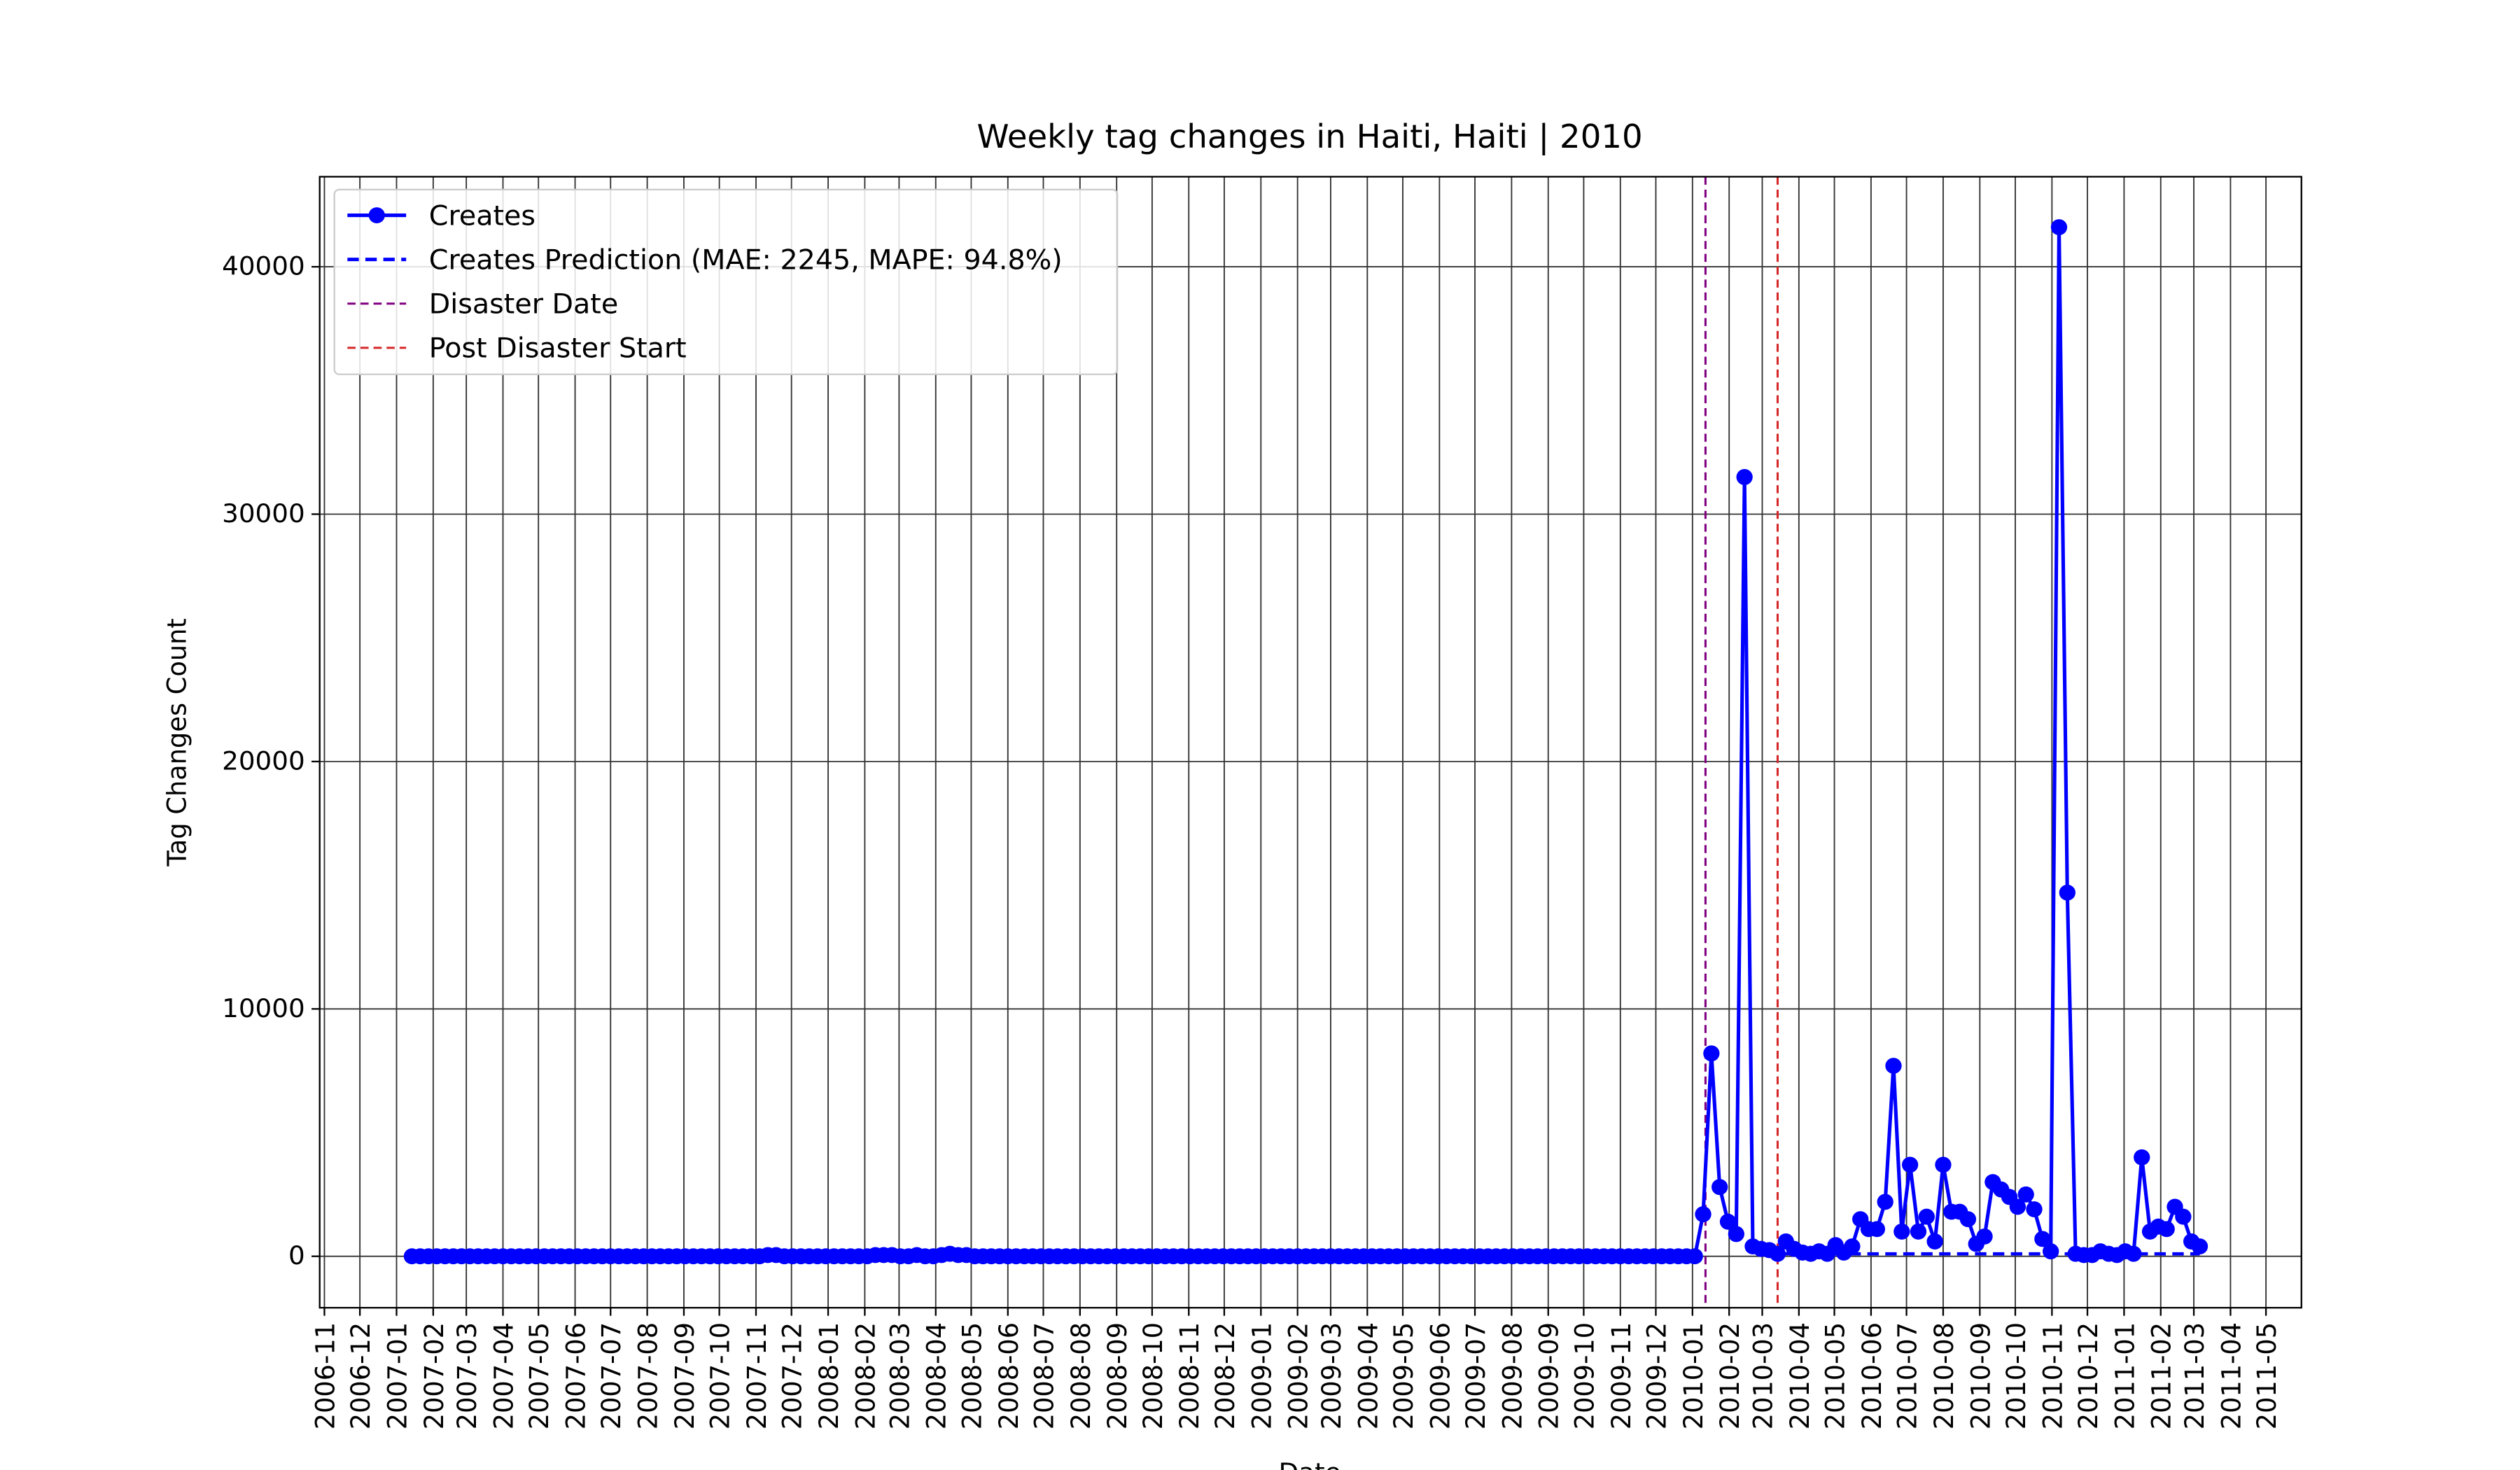  Describe the element at coordinates (1153, 1375) in the screenshot. I see `x-tick-label: 2008-10` at that location.